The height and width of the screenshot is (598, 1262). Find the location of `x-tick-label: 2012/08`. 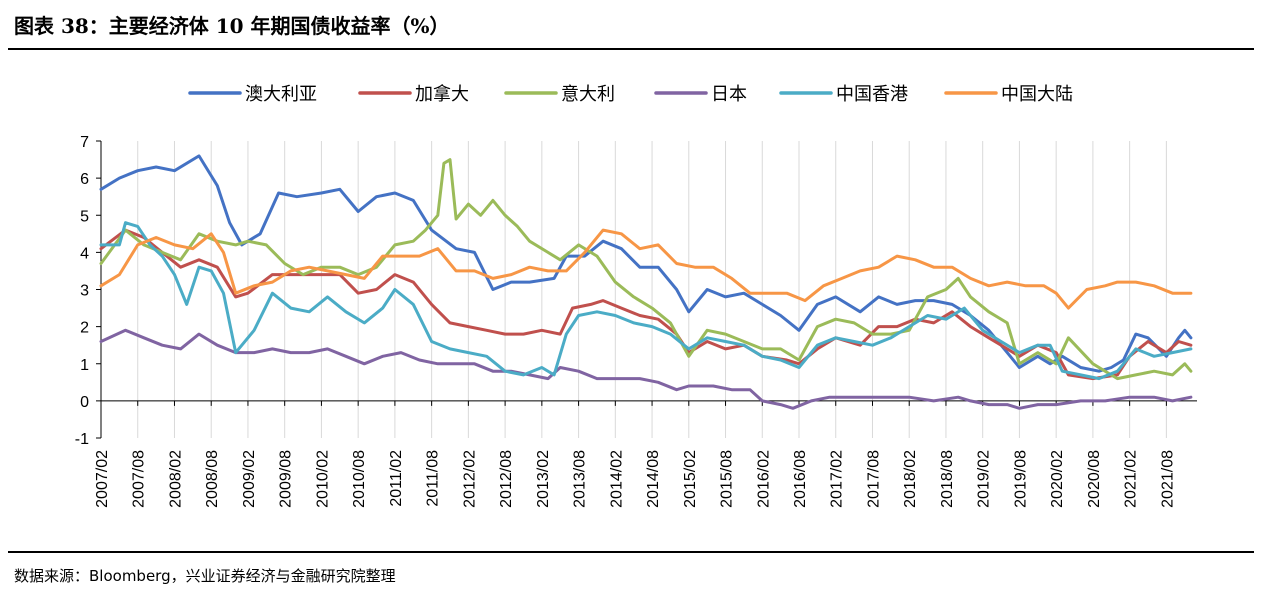

x-tick-label: 2012/08 is located at coordinates (506, 479).